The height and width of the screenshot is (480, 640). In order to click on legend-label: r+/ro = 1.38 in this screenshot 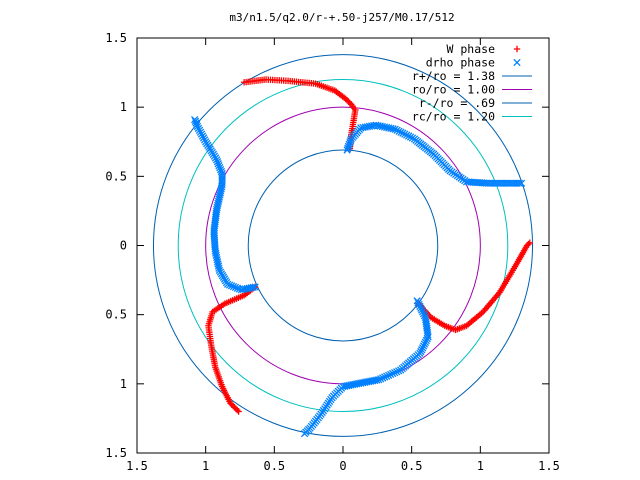, I will do `click(453, 76)`.